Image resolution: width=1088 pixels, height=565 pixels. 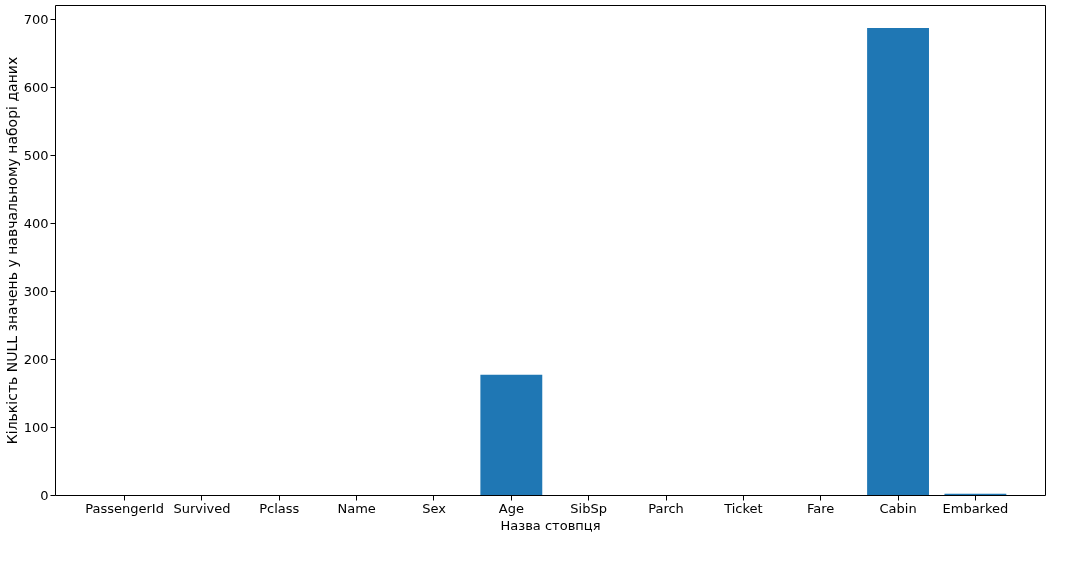 I want to click on x-tick-label: Parch, so click(x=666, y=508).